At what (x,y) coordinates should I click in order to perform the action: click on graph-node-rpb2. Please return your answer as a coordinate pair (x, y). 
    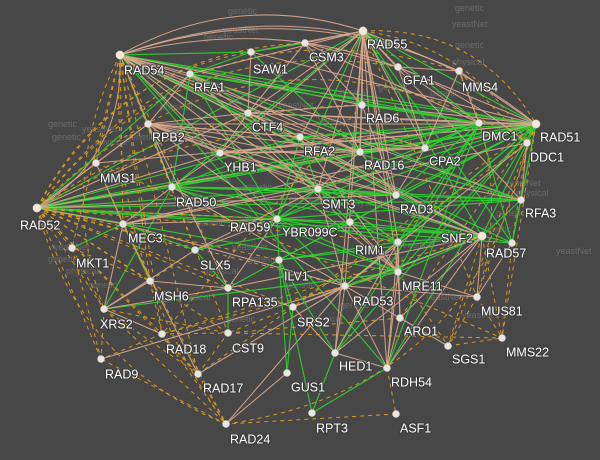
    Looking at the image, I should click on (148, 124).